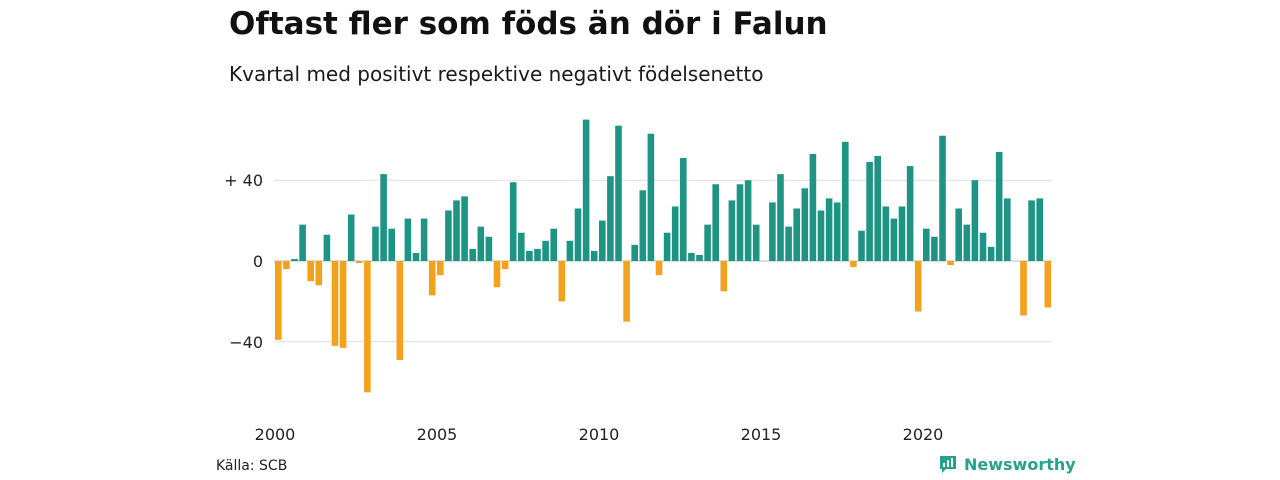 The width and height of the screenshot is (1280, 480). I want to click on x-axis-labels: 2000 2005 2010 2015 2020, so click(599, 434).